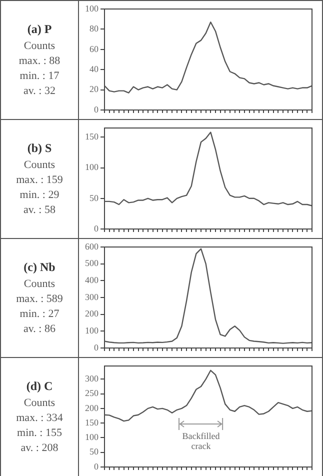 This screenshot has height=476, width=323. I want to click on text: max. : 88, so click(39, 61).